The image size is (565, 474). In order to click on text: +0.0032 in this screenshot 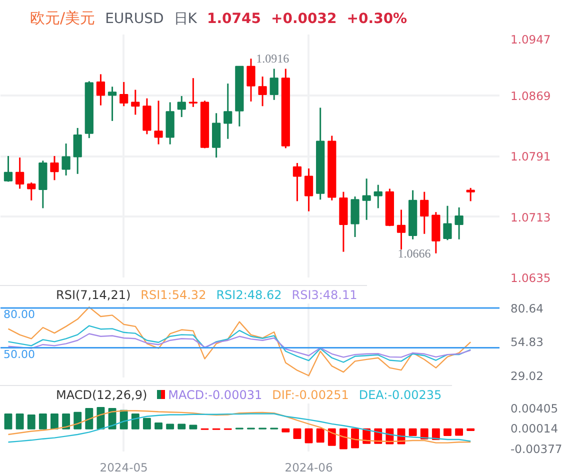, I will do `click(304, 19)`.